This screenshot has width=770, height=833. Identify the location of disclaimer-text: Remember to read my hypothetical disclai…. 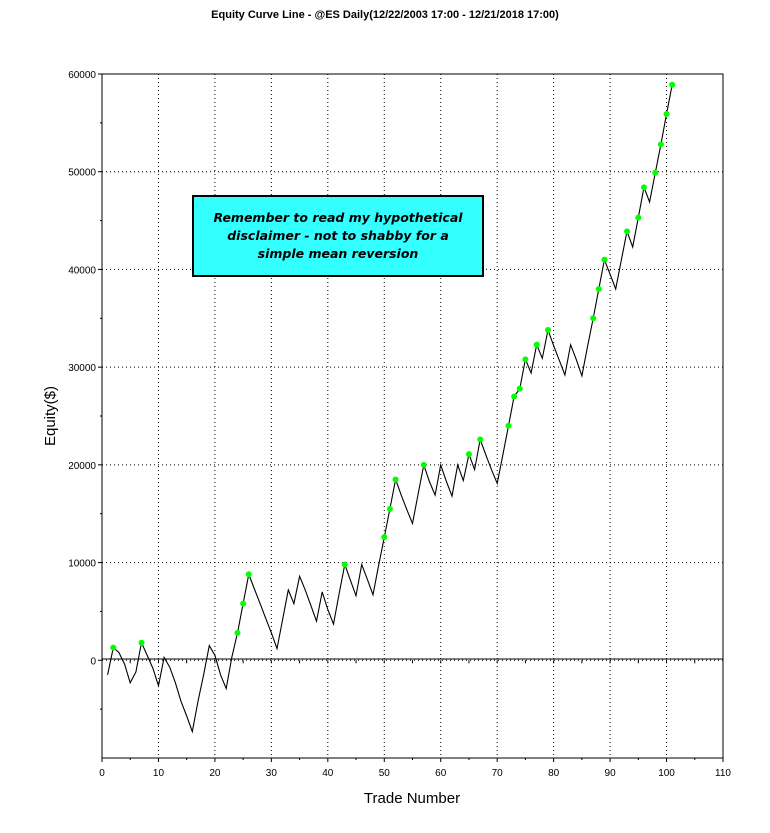
(338, 235).